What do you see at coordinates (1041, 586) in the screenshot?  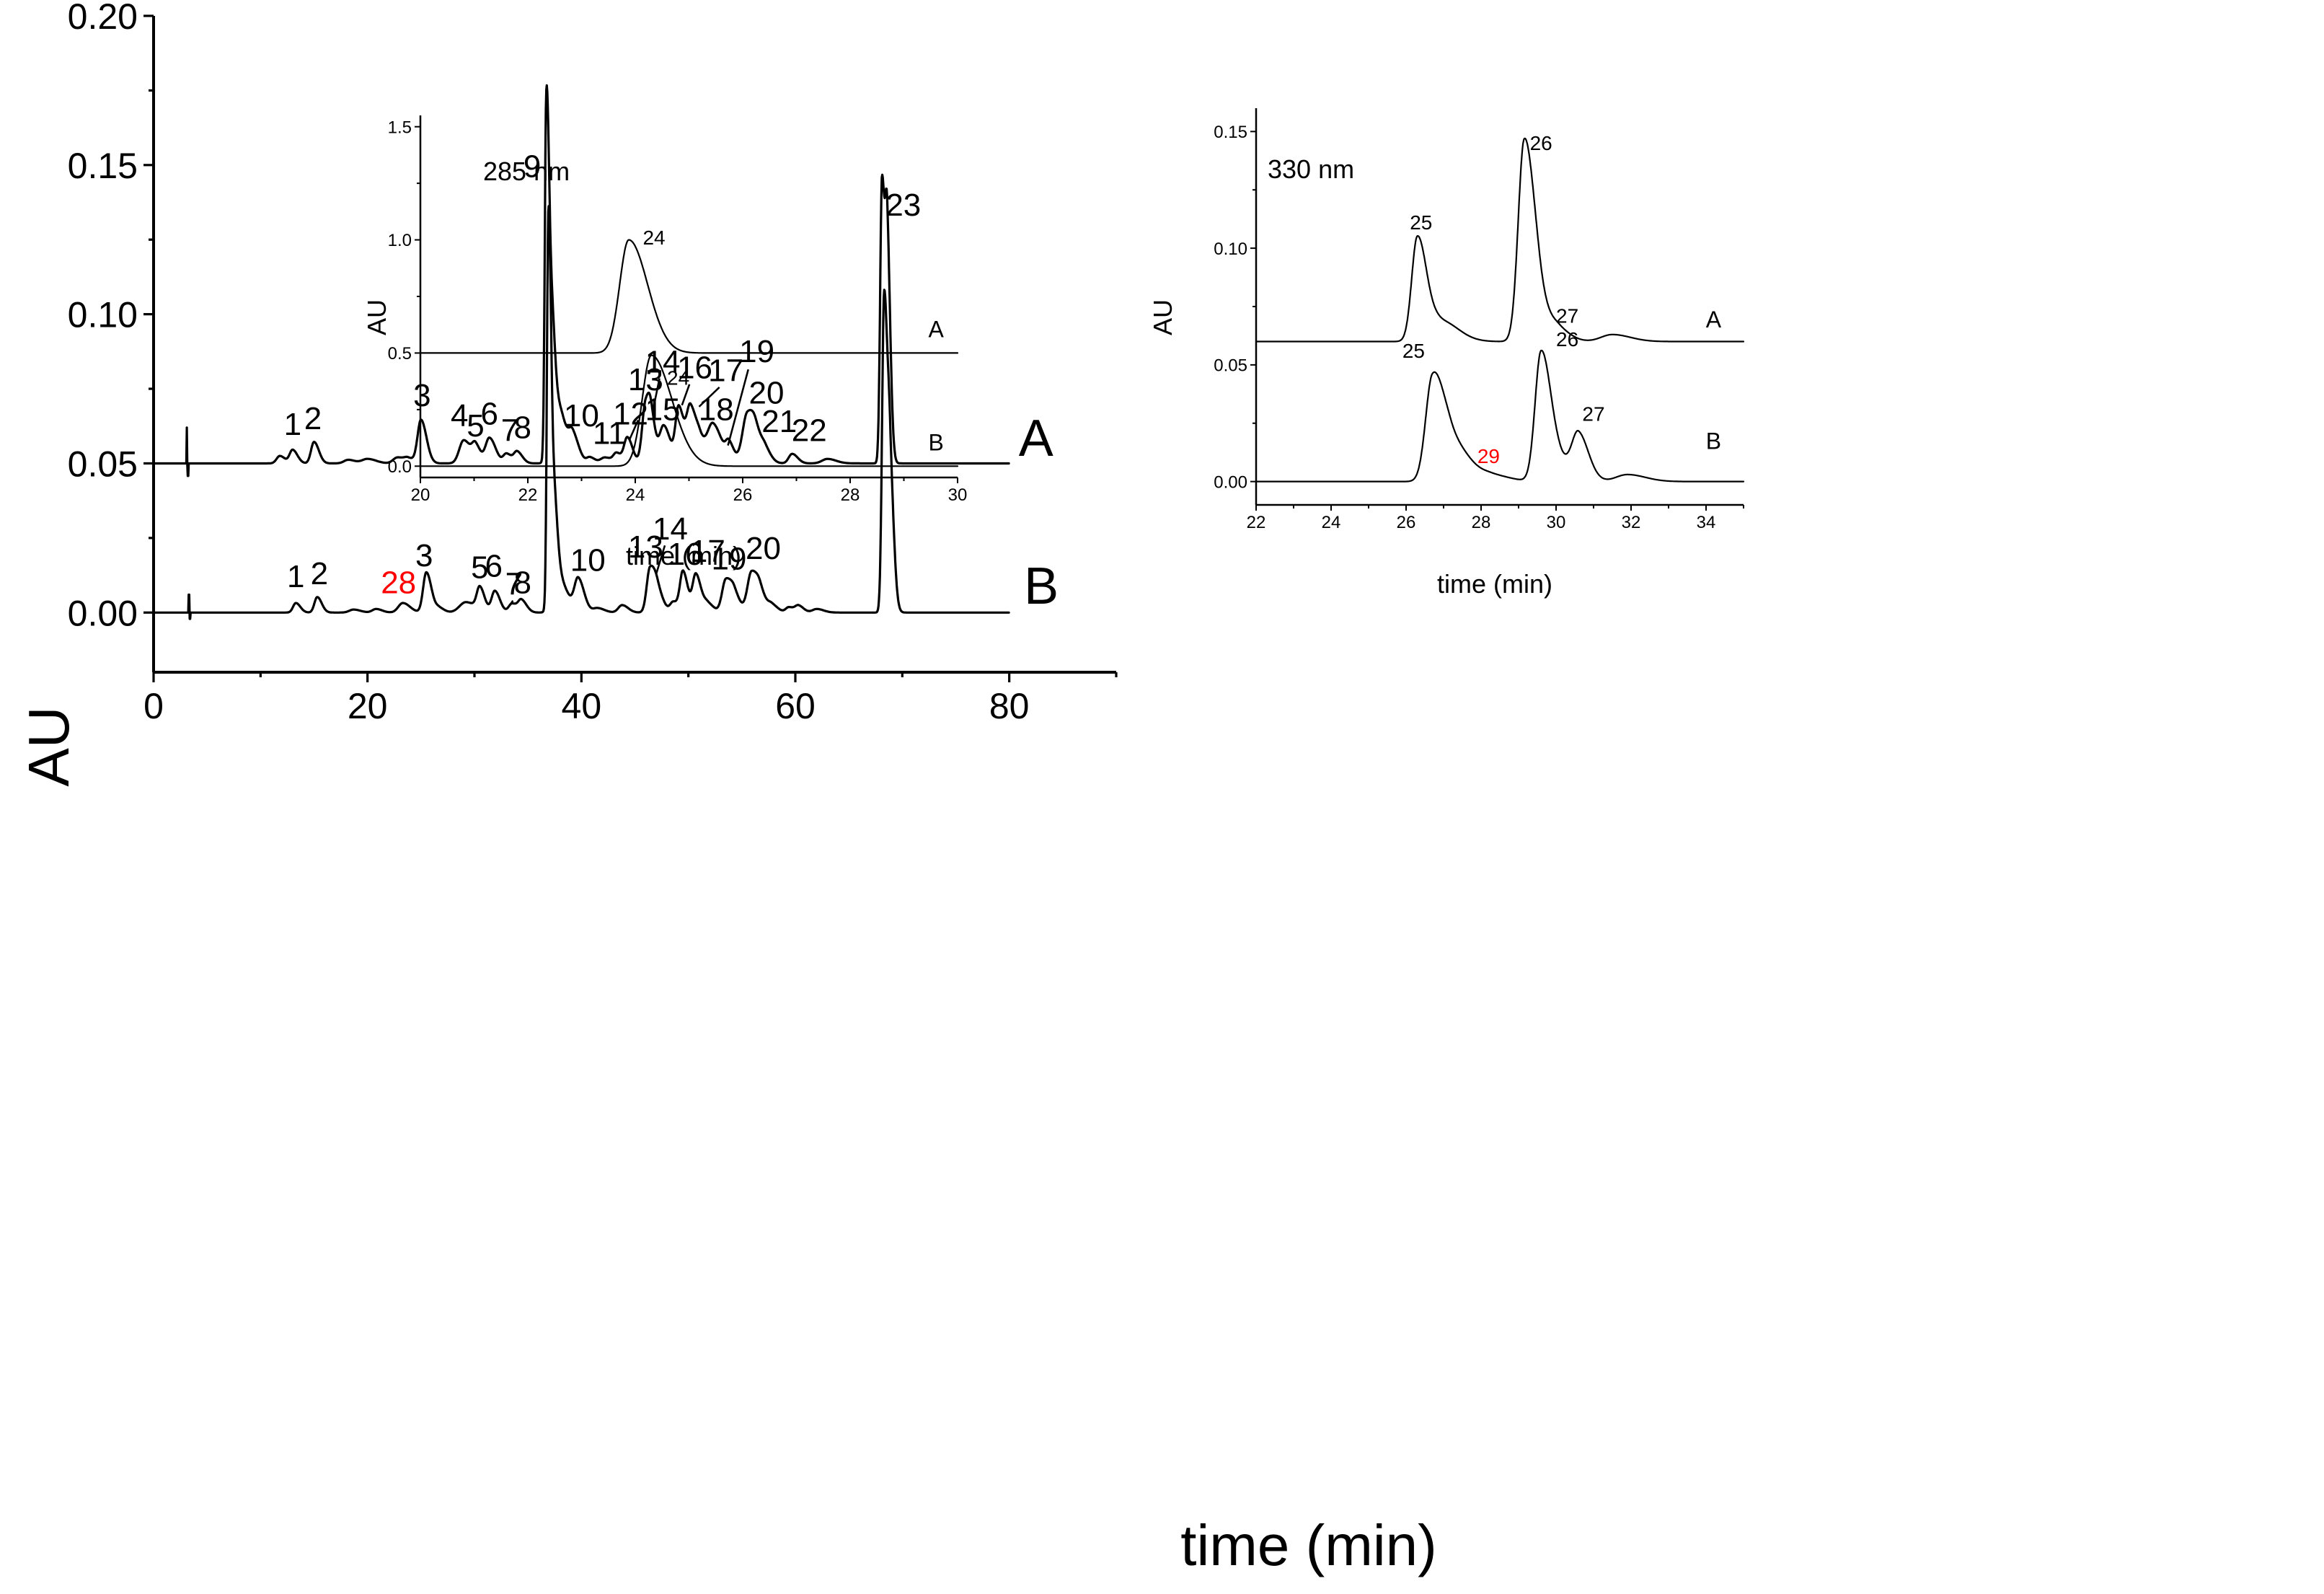 I see `main-trace-label: B` at bounding box center [1041, 586].